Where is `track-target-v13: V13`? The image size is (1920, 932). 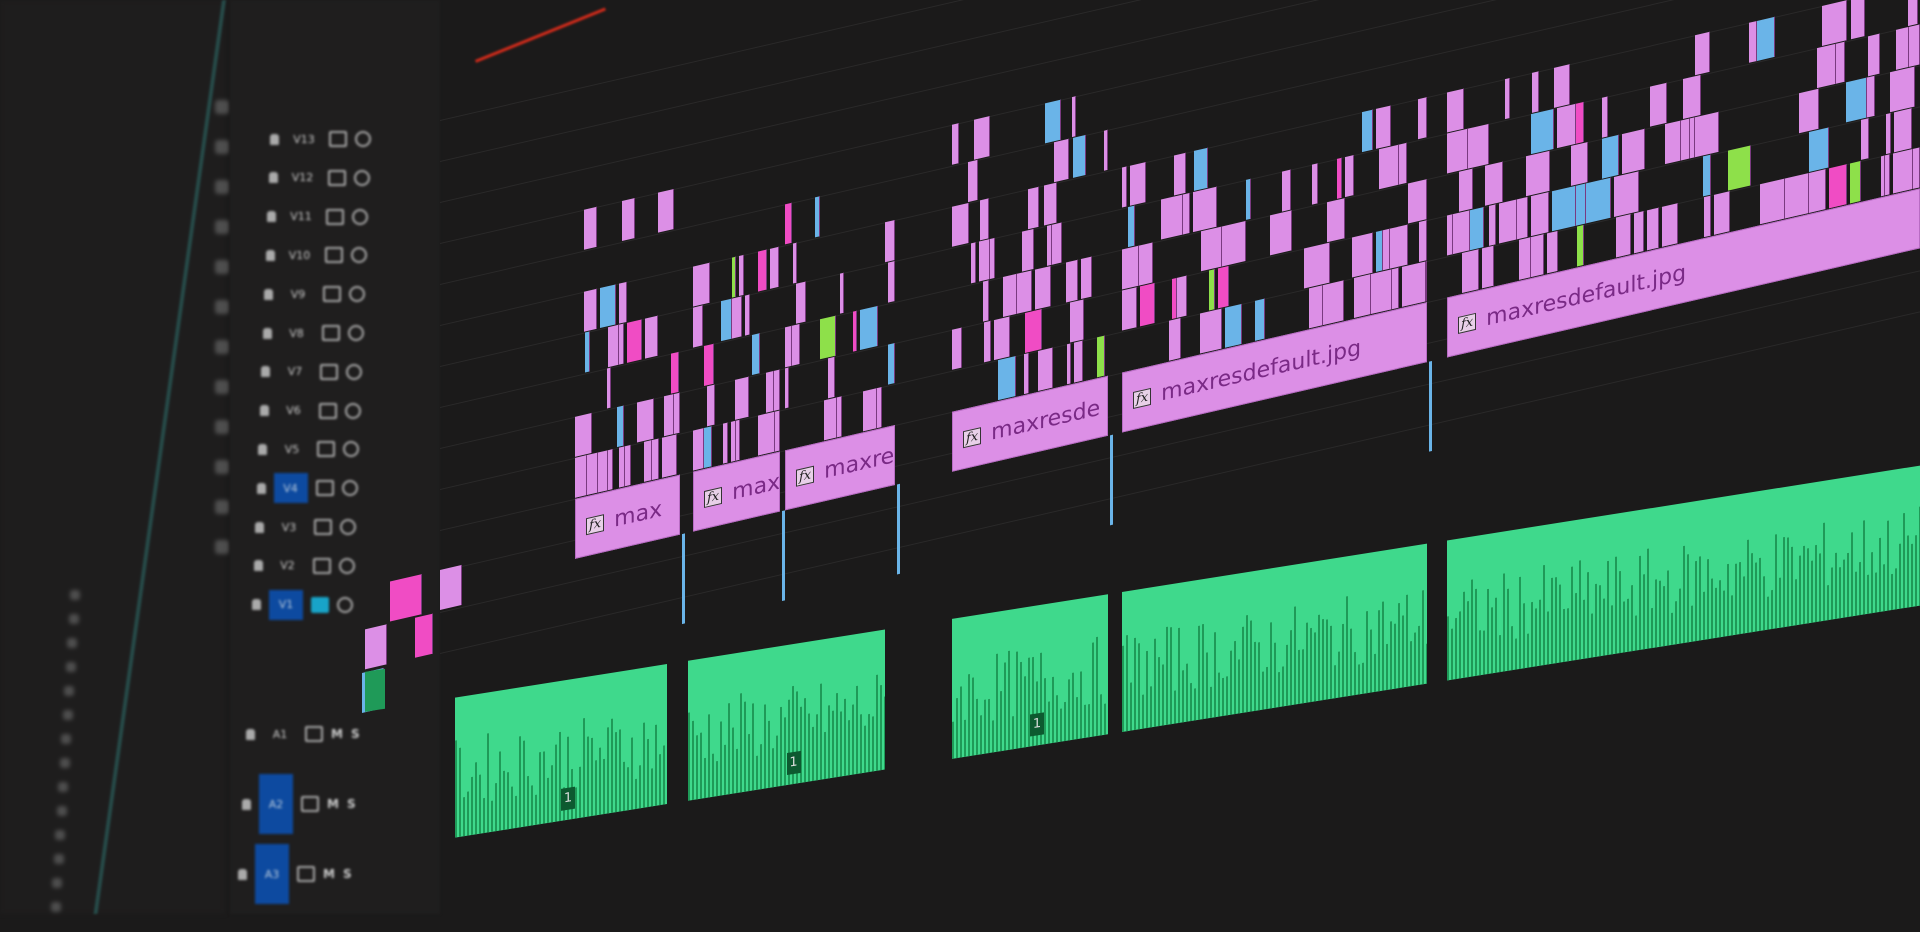 track-target-v13: V13 is located at coordinates (304, 139).